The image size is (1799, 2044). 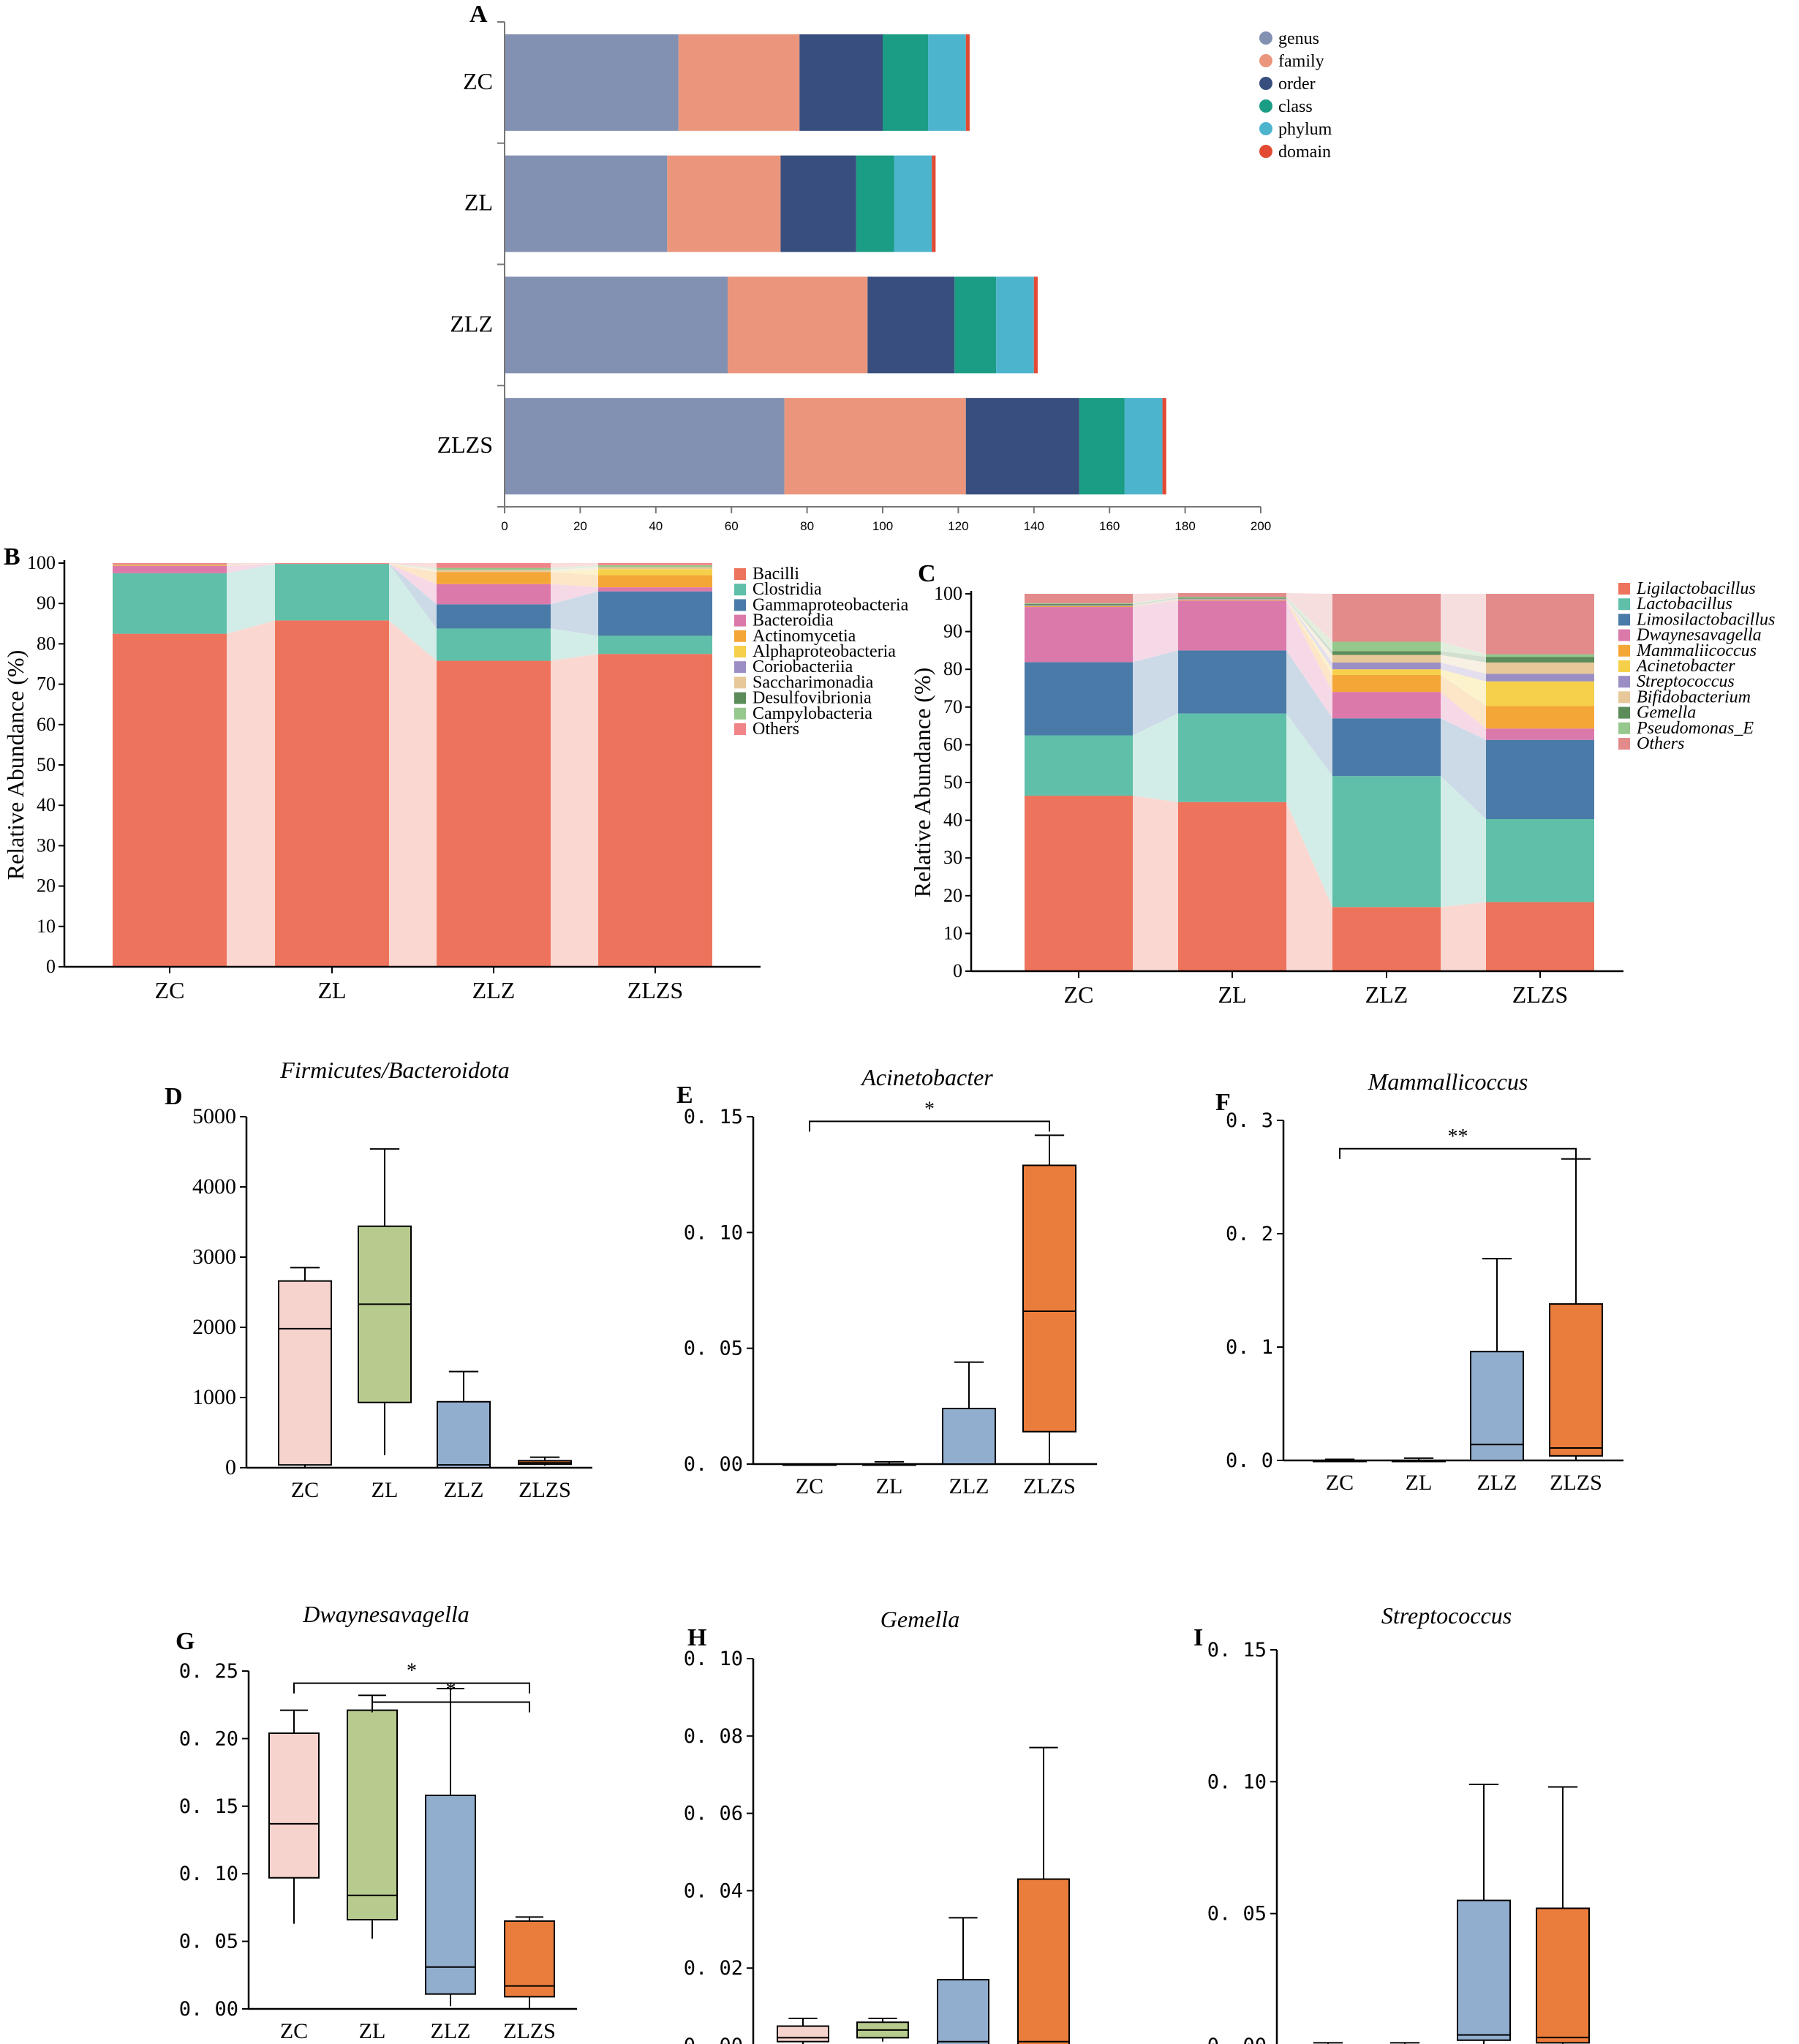 I want to click on legend-label-coriobacteriia: Coriobacteriia, so click(x=803, y=666).